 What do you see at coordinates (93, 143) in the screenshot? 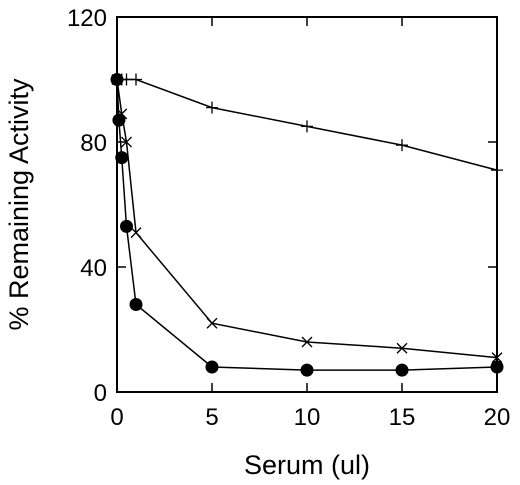
I see `y-tick-label: 80` at bounding box center [93, 143].